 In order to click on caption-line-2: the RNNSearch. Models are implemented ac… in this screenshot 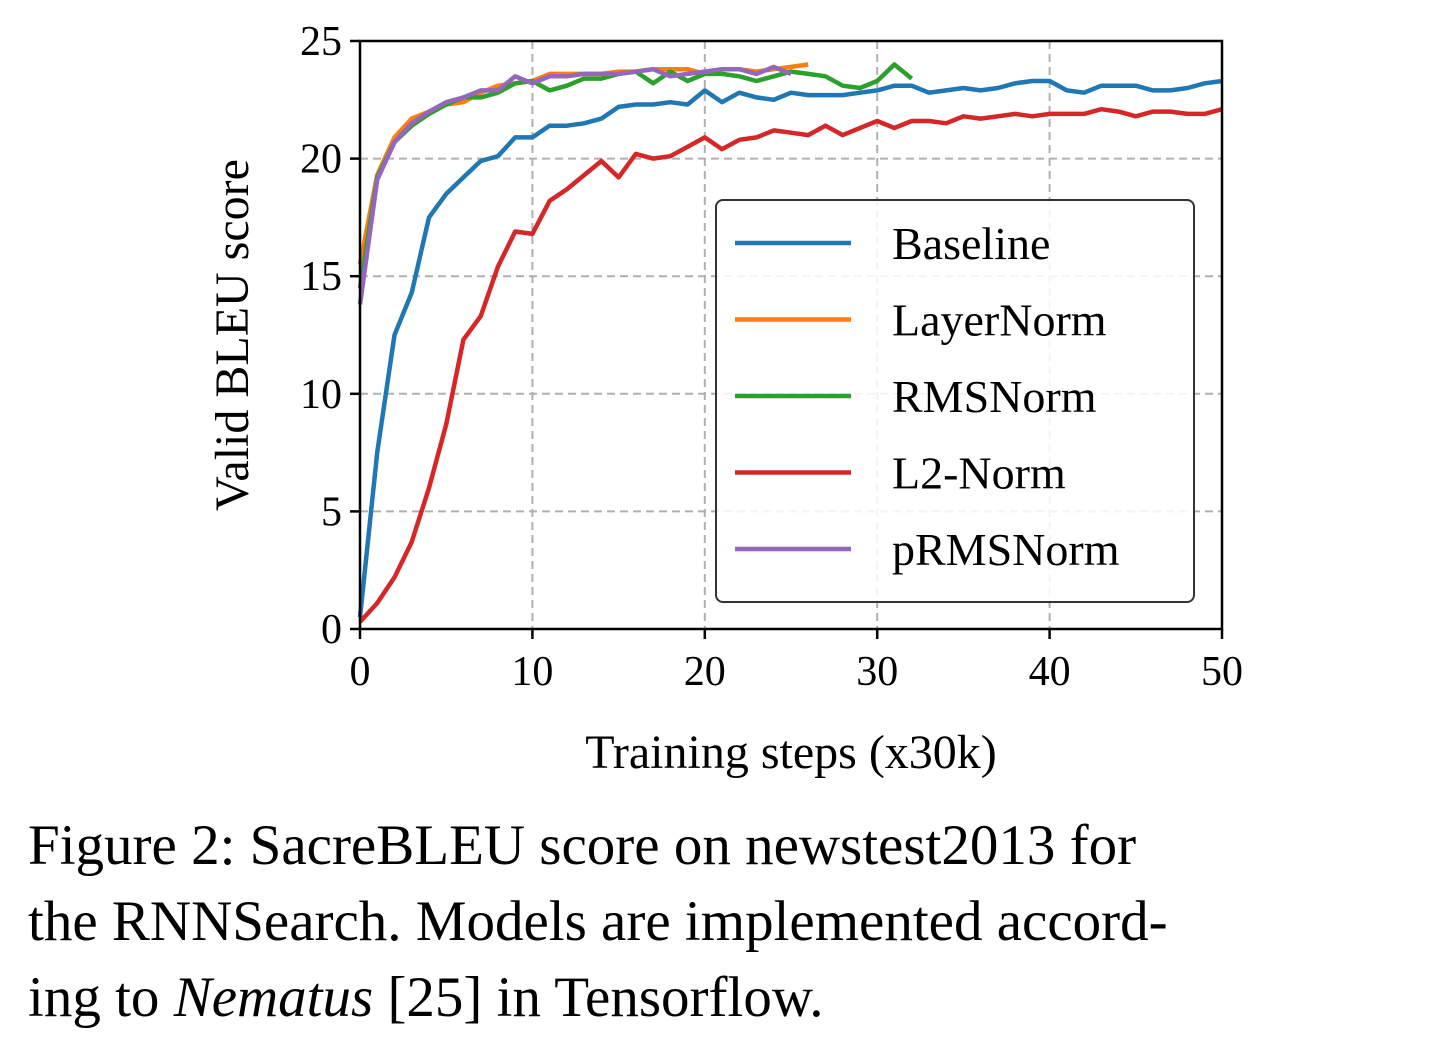, I will do `click(598, 921)`.